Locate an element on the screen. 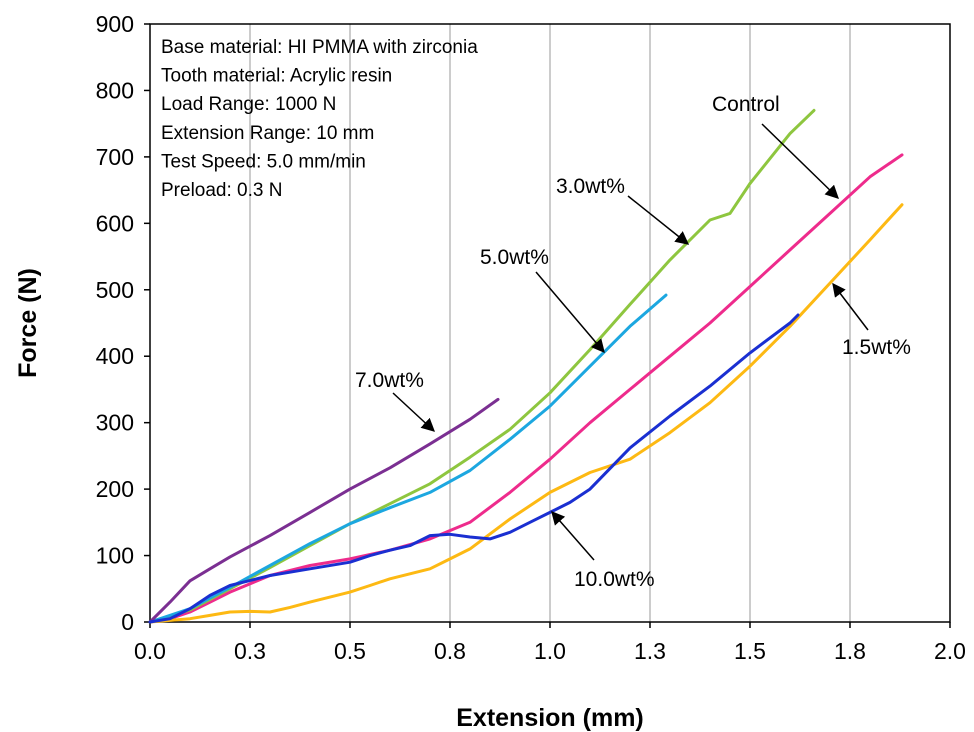 This screenshot has width=974, height=732. annotation-label: Control is located at coordinates (746, 104).